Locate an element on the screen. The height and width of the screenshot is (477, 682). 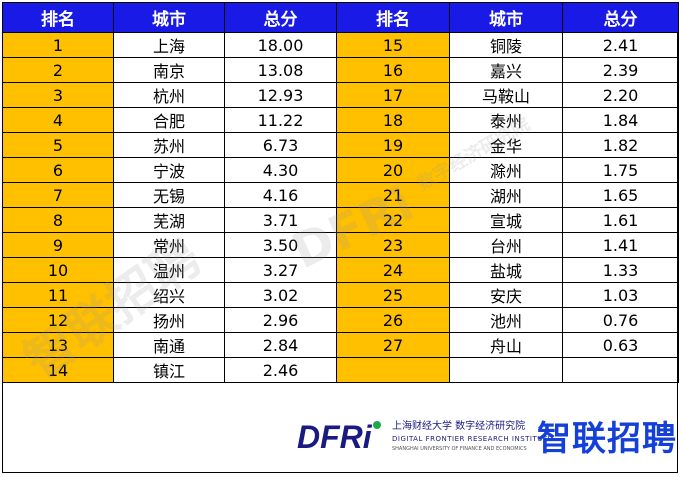
left-rank-cell: 9 is located at coordinates (58, 245).